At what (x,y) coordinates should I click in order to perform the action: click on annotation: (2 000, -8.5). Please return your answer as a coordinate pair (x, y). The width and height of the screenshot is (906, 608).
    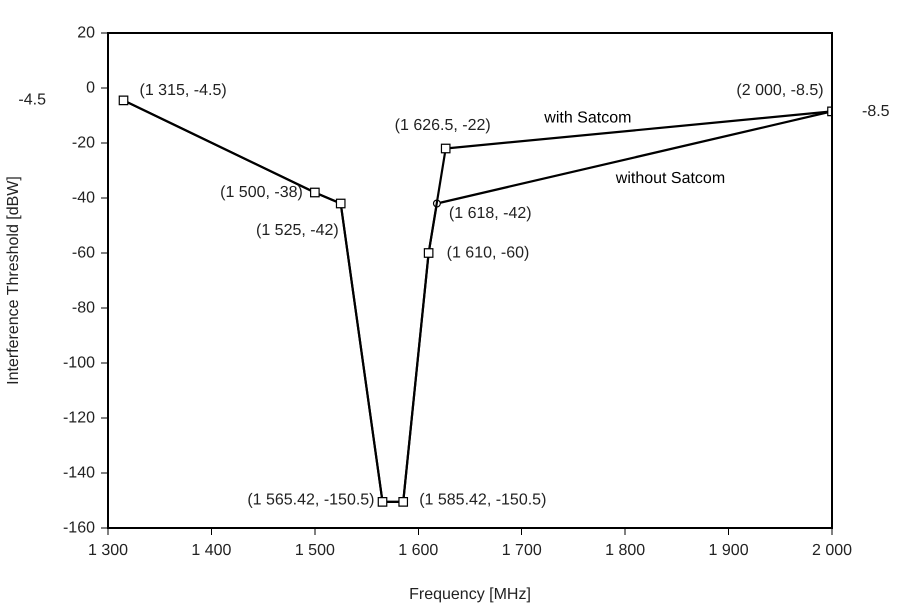
    Looking at the image, I should click on (780, 90).